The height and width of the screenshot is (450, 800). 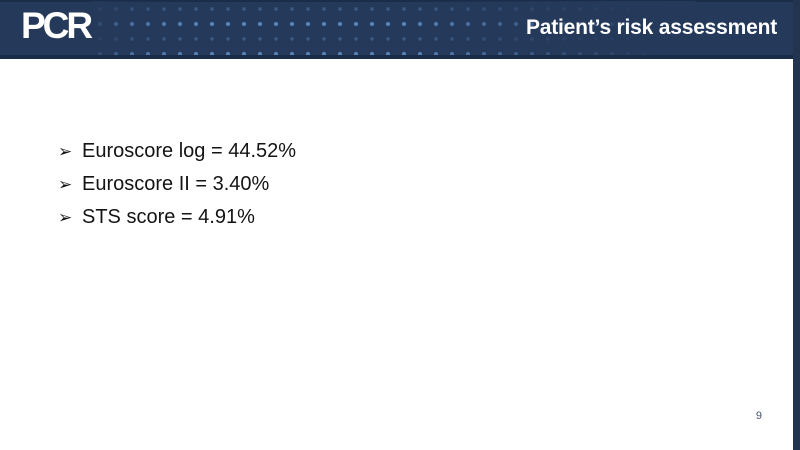 I want to click on bullet-text: Euroscore log = 44.52%, so click(x=189, y=151).